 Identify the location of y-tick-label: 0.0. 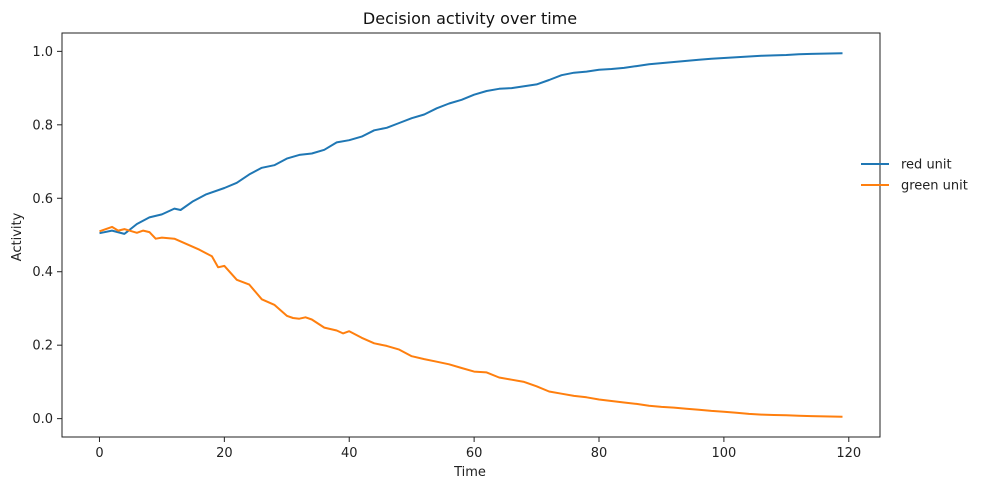
(42, 419).